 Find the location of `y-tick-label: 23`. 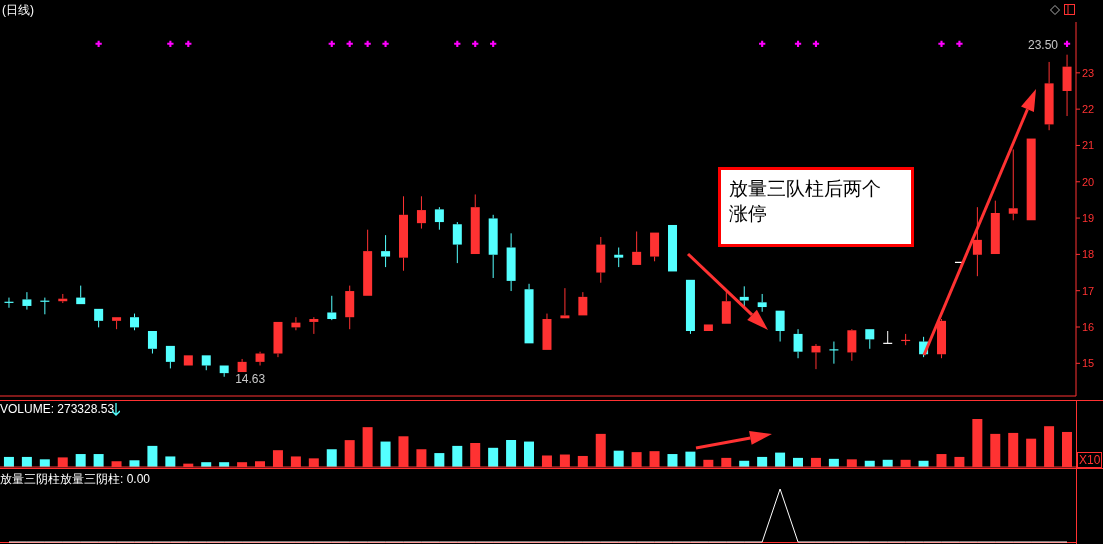

y-tick-label: 23 is located at coordinates (1088, 72).